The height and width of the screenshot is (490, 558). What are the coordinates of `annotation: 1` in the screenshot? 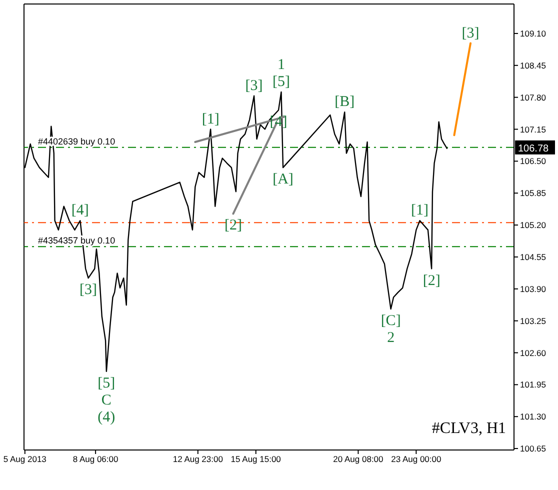 It's located at (281, 64).